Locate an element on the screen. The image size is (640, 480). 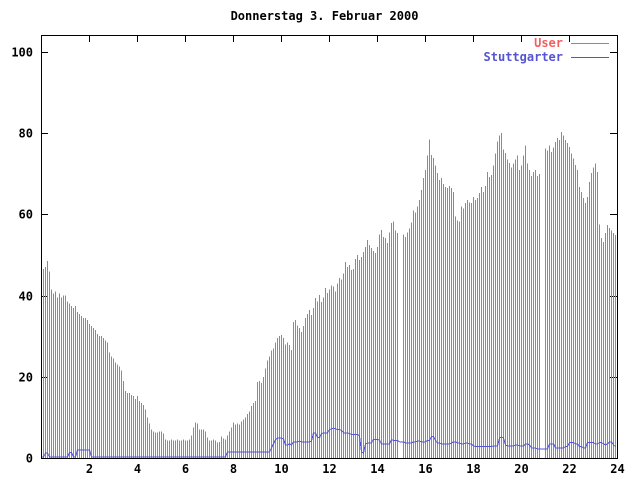
legend: User Stuttgarter is located at coordinates (546, 50).